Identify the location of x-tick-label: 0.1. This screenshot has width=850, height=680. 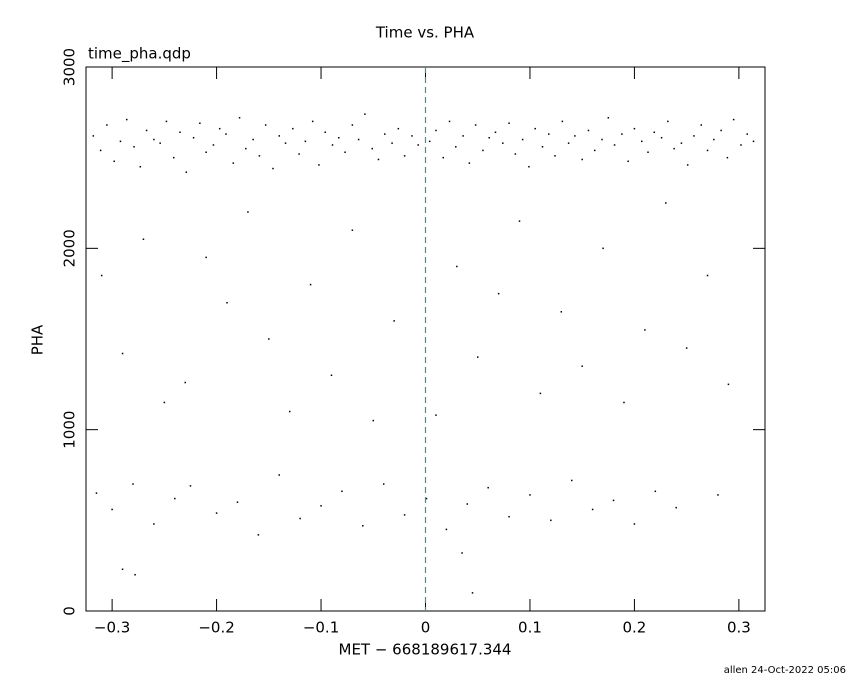
(530, 628).